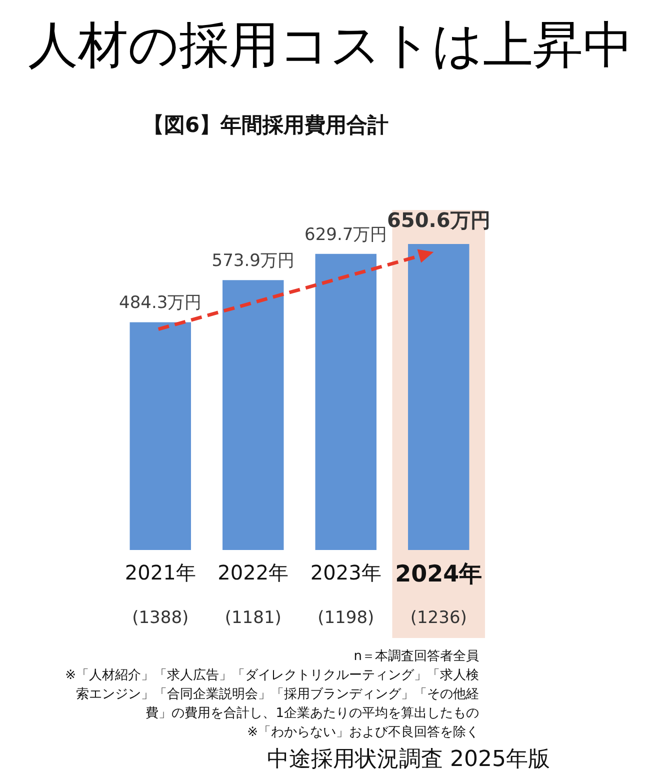 Image resolution: width=661 pixels, height=781 pixels. Describe the element at coordinates (160, 572) in the screenshot. I see `x-tick-label: 2021年` at that location.